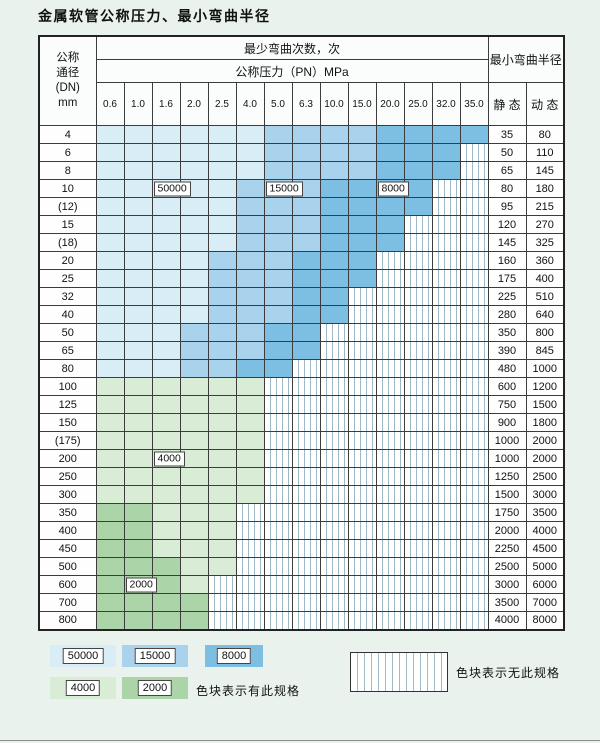 The width and height of the screenshot is (600, 743). Describe the element at coordinates (301, 350) in the screenshot. I see `table-row: 65 390 845` at that location.